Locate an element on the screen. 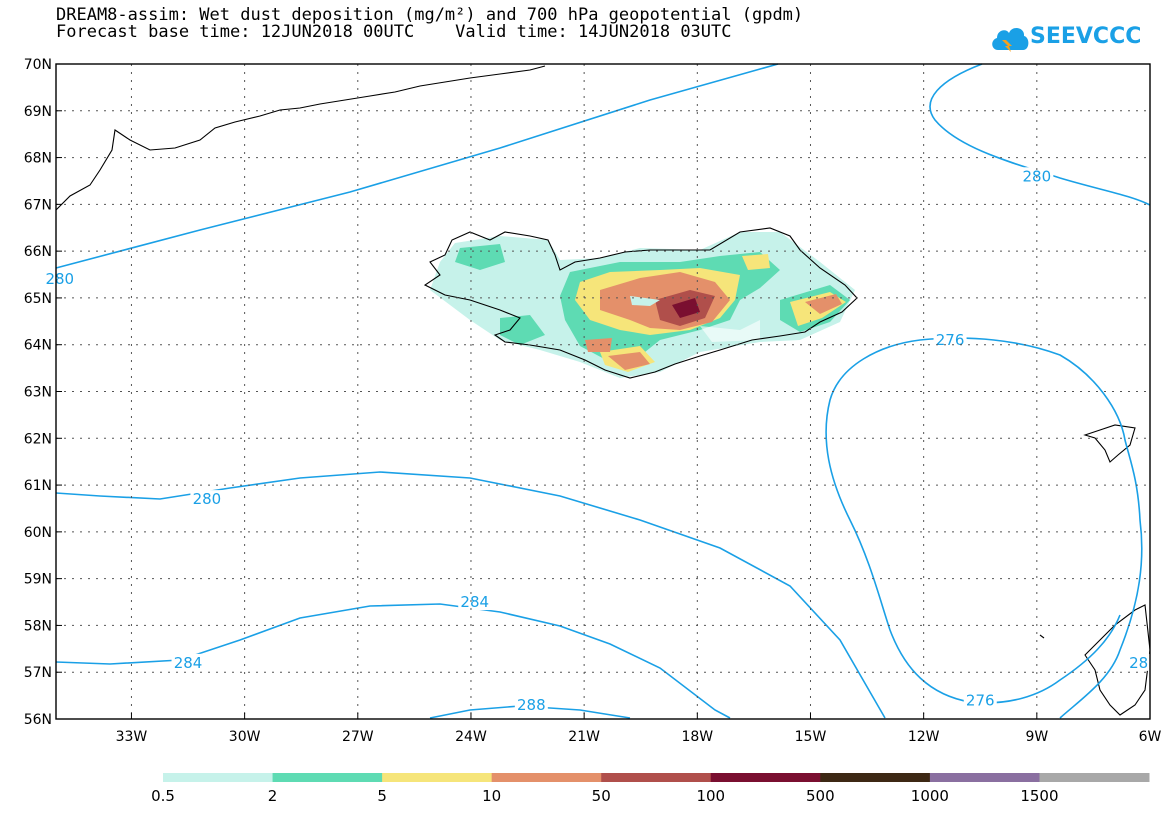 The width and height of the screenshot is (1175, 815). legend-label: 1500 is located at coordinates (1039, 796).